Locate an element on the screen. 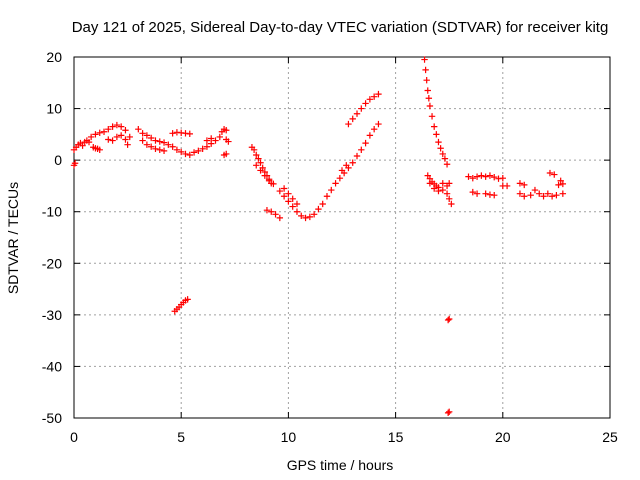 The width and height of the screenshot is (640, 480). y-tick-label: -30 is located at coordinates (52, 315).